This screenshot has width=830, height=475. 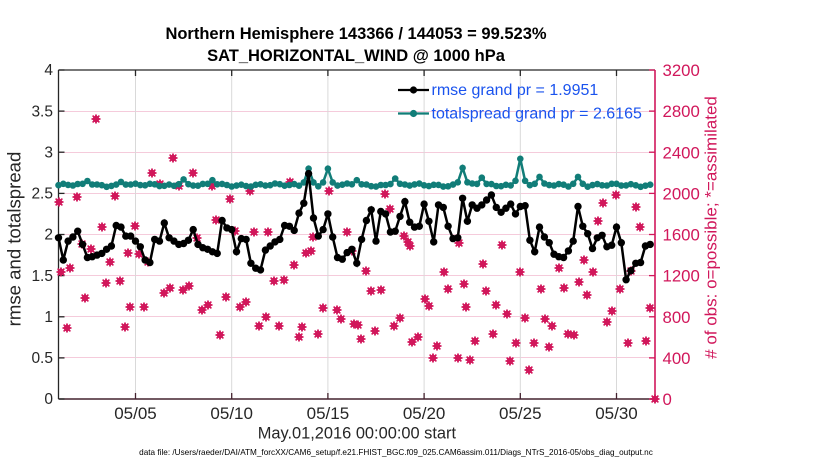 What do you see at coordinates (681, 194) in the screenshot?
I see `svg-text: 2000` at bounding box center [681, 194].